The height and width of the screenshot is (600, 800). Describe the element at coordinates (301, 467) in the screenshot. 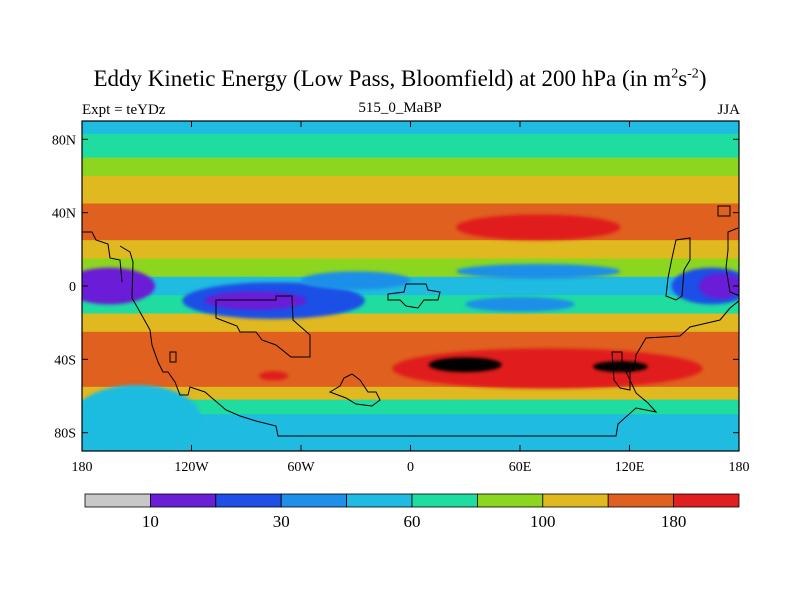

I see `x-tick-label-2: 60W` at that location.